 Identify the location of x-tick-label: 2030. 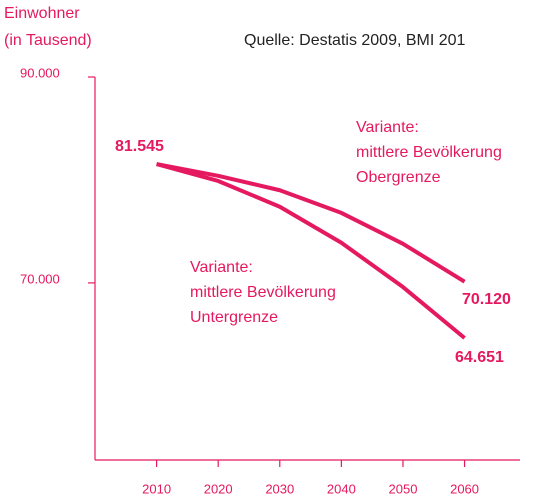
(279, 488).